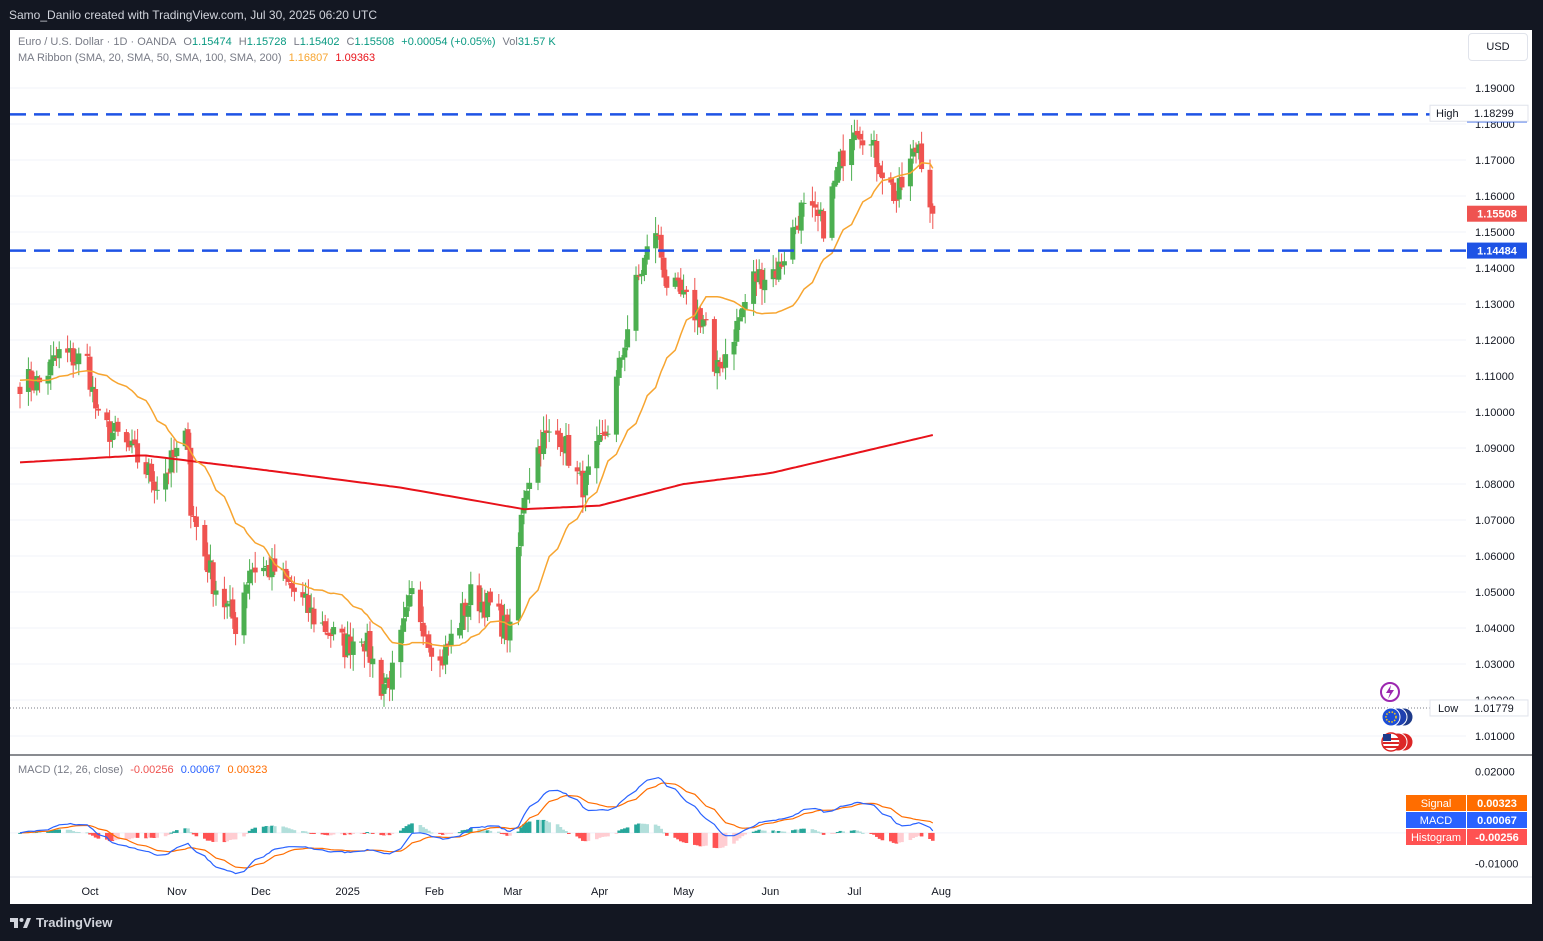 This screenshot has height=941, width=1543. Describe the element at coordinates (1495, 485) in the screenshot. I see `y-tick-label: 1.08000` at that location.